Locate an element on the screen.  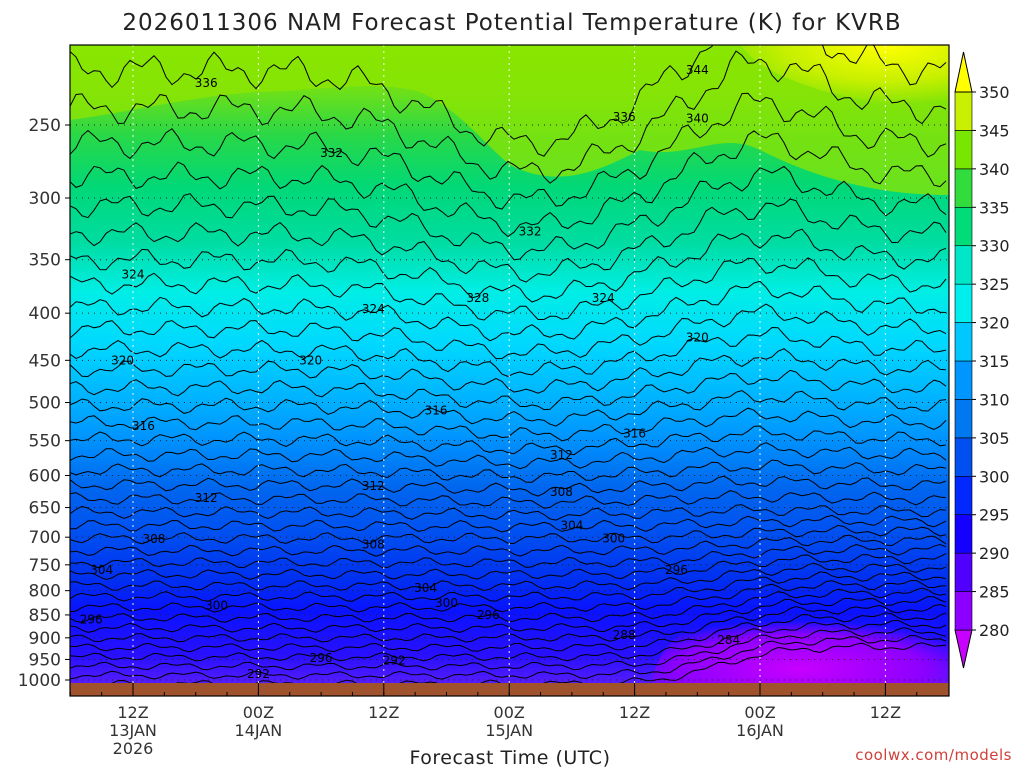
colorbar-label: 330 is located at coordinates (994, 246).